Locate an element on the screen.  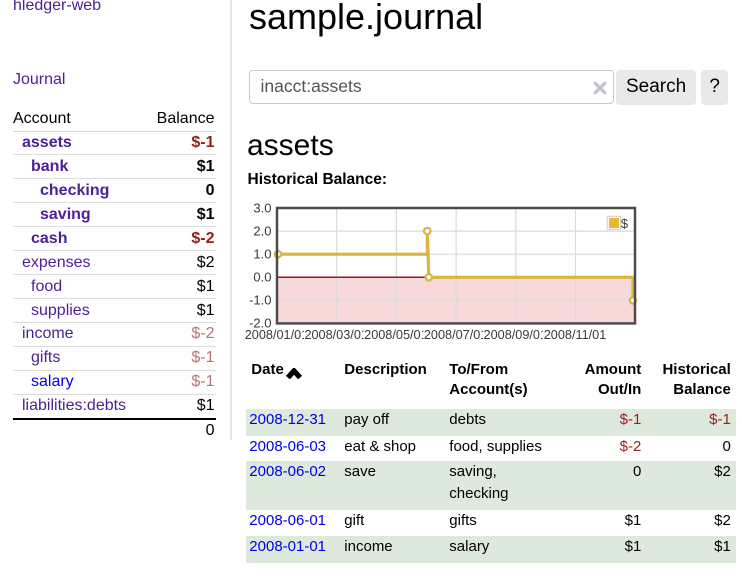
svg-text: 2008/07/01 is located at coordinates (456, 335).